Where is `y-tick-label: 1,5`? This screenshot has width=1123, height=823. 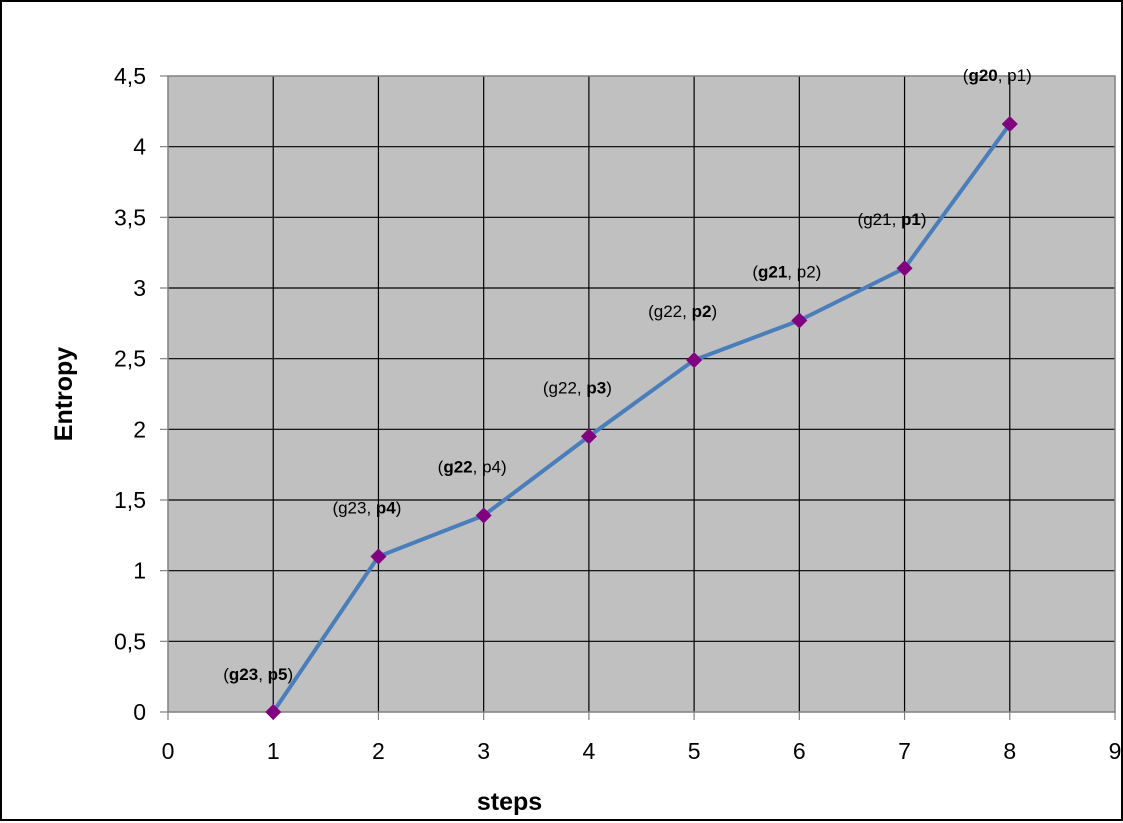 y-tick-label: 1,5 is located at coordinates (130, 500).